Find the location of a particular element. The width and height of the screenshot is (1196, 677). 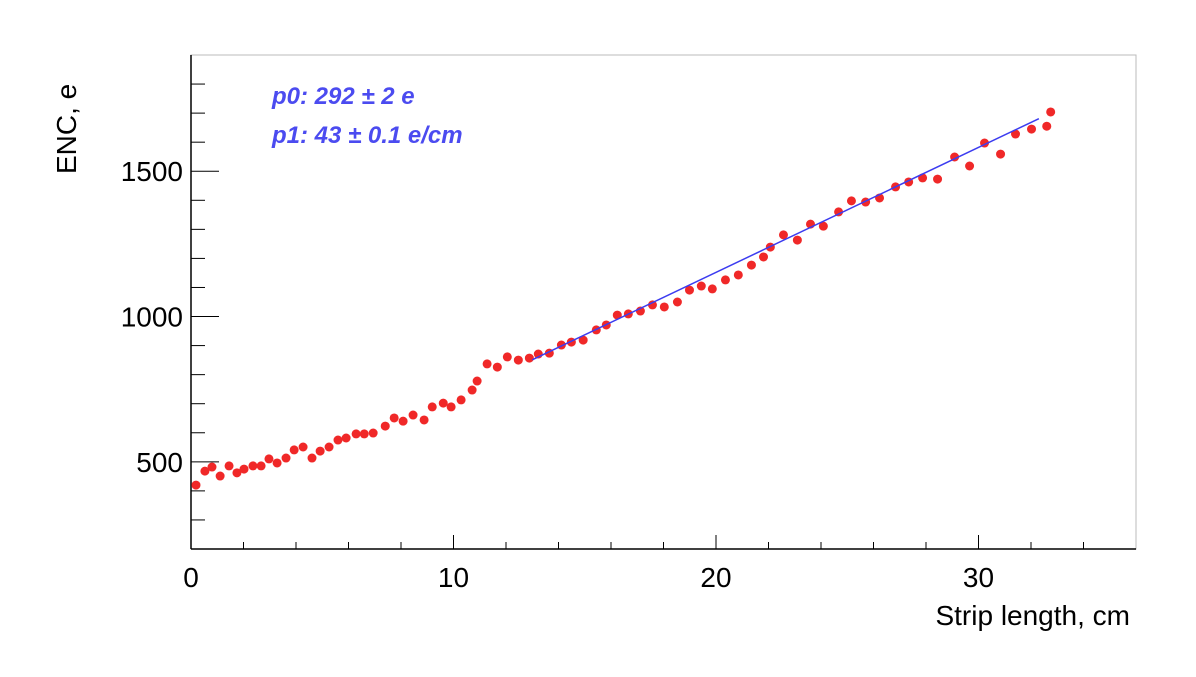

x-tick-label: 0 is located at coordinates (191, 577).